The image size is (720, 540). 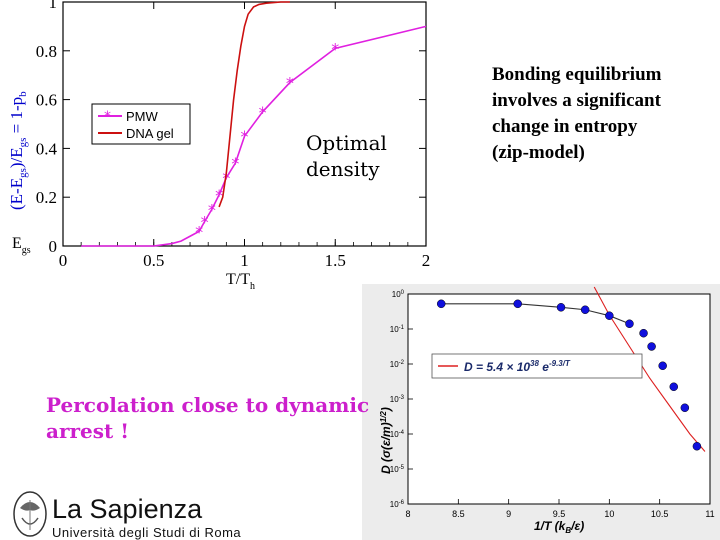 What do you see at coordinates (87, 431) in the screenshot?
I see `percolation-line-2: arrest !` at bounding box center [87, 431].